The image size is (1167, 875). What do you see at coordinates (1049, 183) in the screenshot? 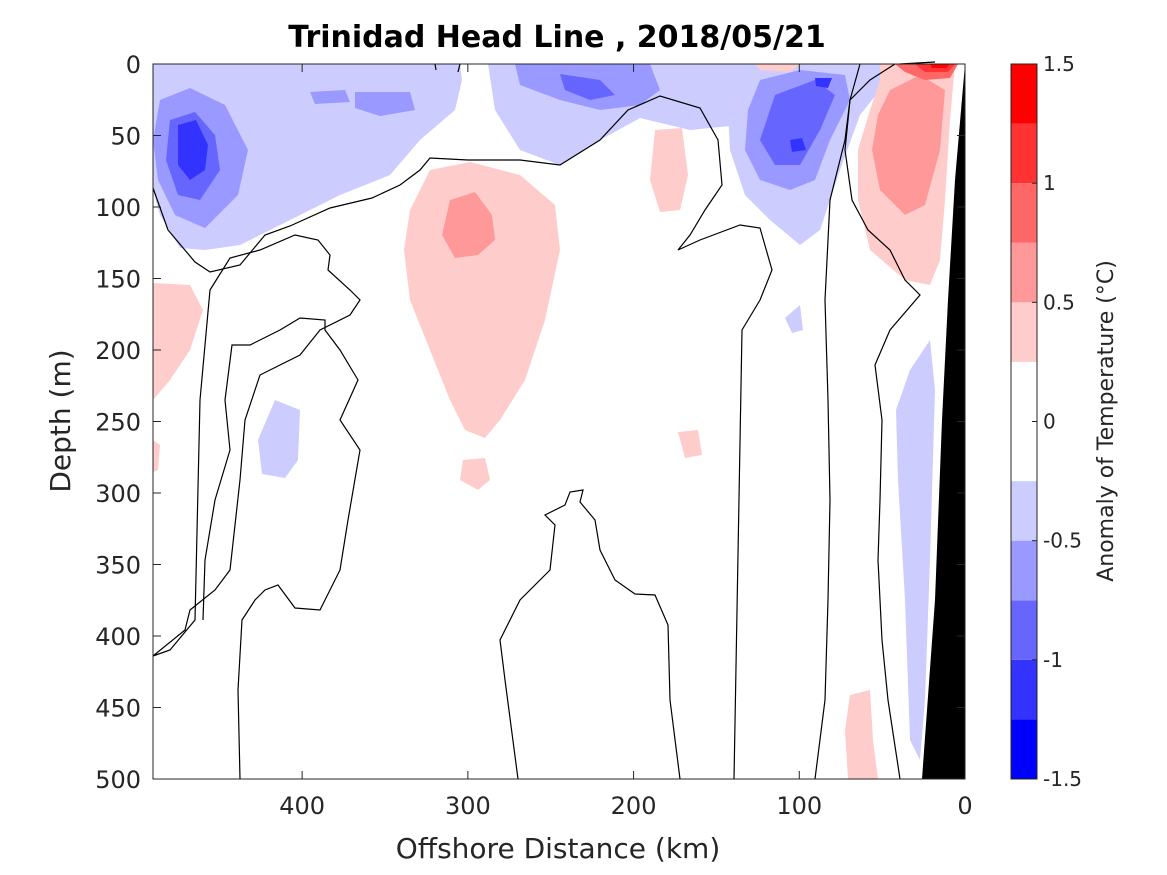
I see `colorbar-tick-label: 1` at bounding box center [1049, 183].